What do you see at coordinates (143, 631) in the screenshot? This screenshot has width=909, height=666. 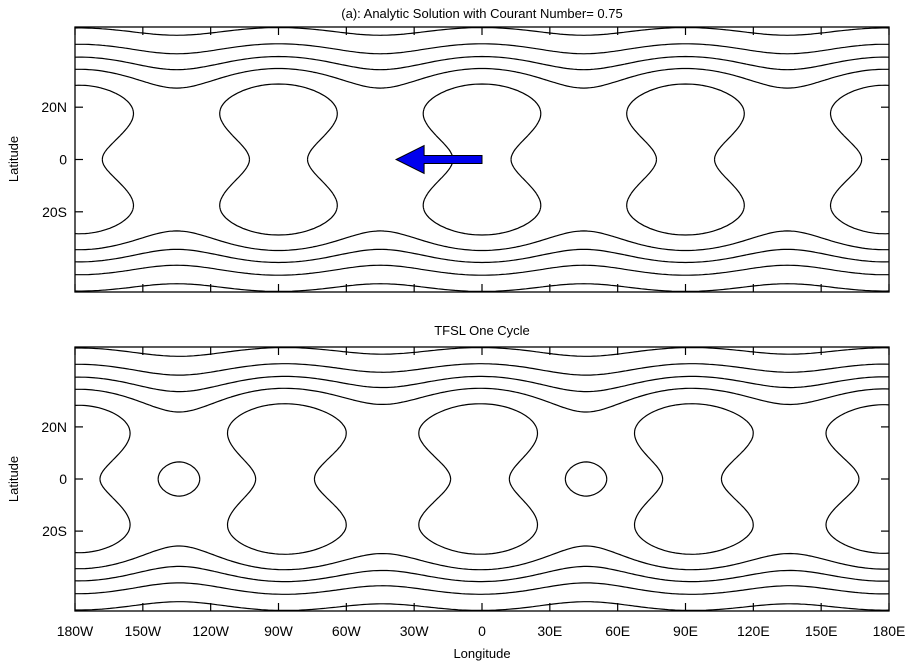 I see `x-tick-label: 150W` at bounding box center [143, 631].